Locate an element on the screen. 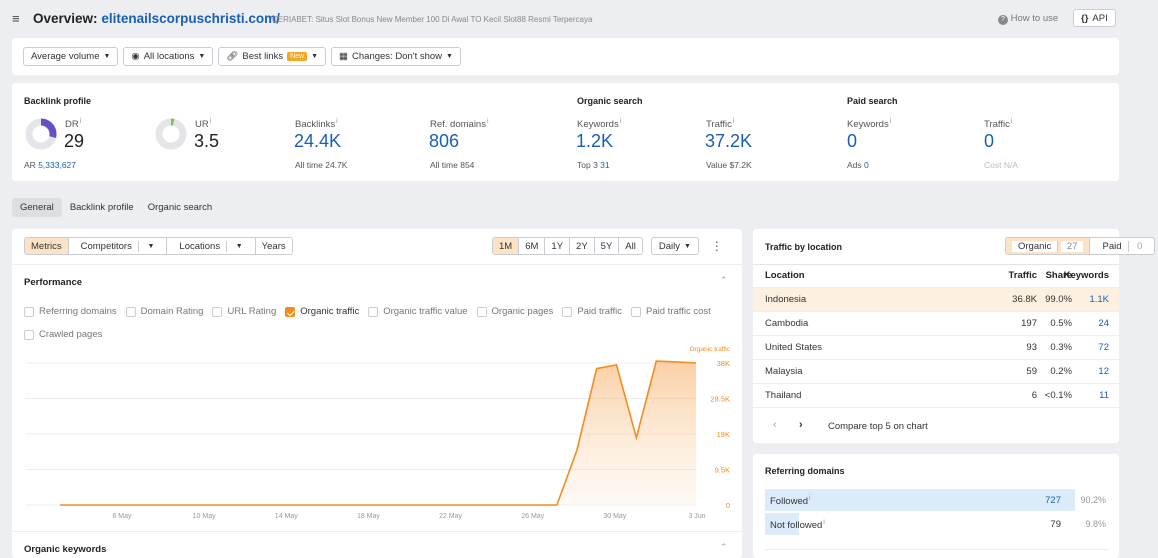  metric-checkbox: URL Rating is located at coordinates (244, 312).